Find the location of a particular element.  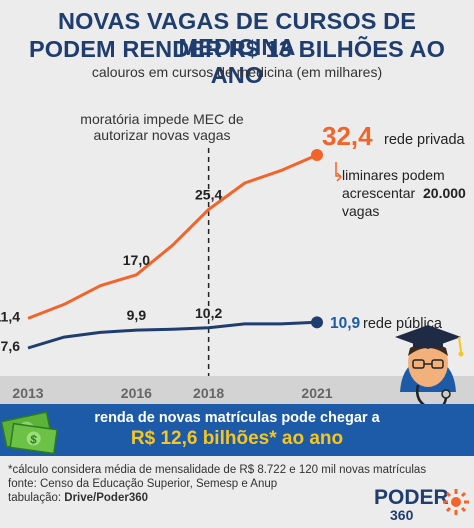

data-label-privada-2018: 25,4 is located at coordinates (208, 194).